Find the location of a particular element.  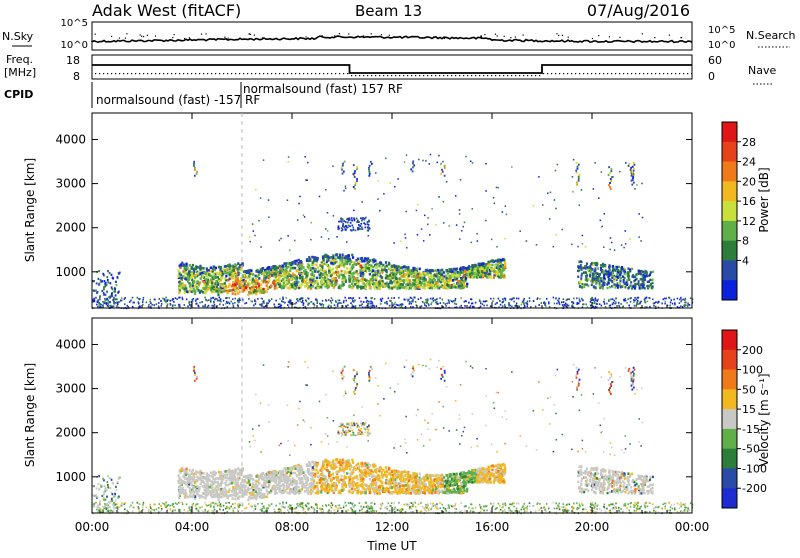

power-colorbar-tick-label: 4 is located at coordinates (745, 260).